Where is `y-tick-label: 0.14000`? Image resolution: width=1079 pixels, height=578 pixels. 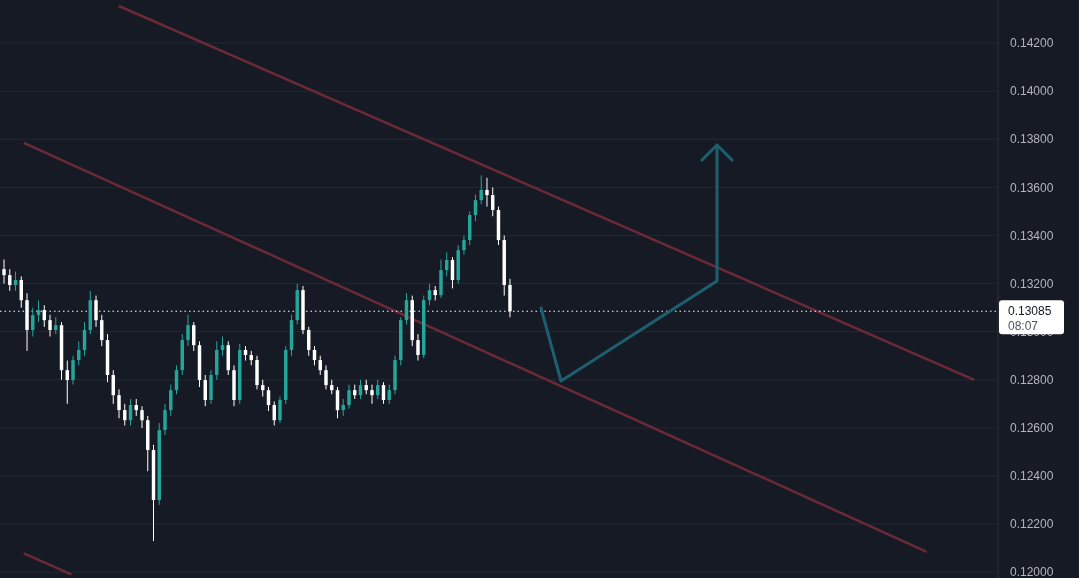 y-tick-label: 0.14000 is located at coordinates (1032, 91).